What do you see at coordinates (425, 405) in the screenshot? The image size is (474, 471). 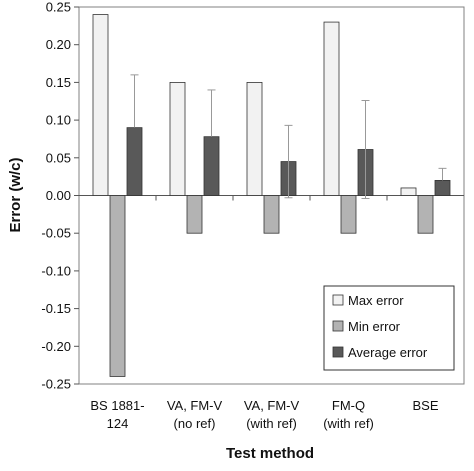 I see `x-tick-label: BSE` at bounding box center [425, 405].